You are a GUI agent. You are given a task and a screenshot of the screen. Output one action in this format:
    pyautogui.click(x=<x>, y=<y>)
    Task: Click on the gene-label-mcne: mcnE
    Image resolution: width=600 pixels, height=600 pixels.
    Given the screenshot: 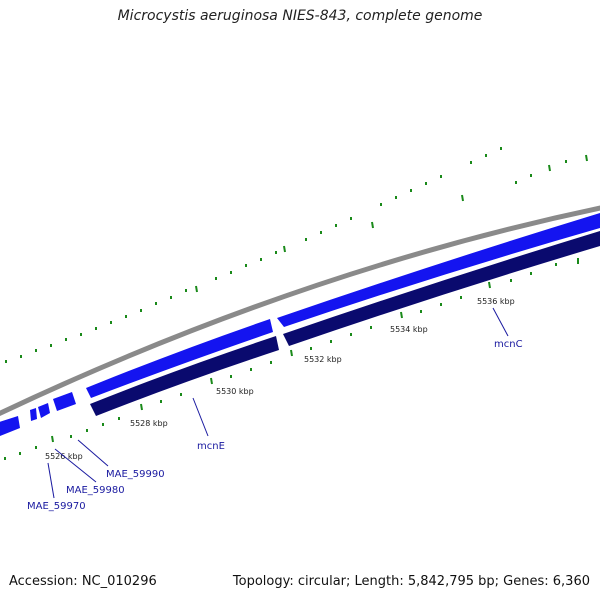 What is the action you would take?
    pyautogui.click(x=211, y=446)
    